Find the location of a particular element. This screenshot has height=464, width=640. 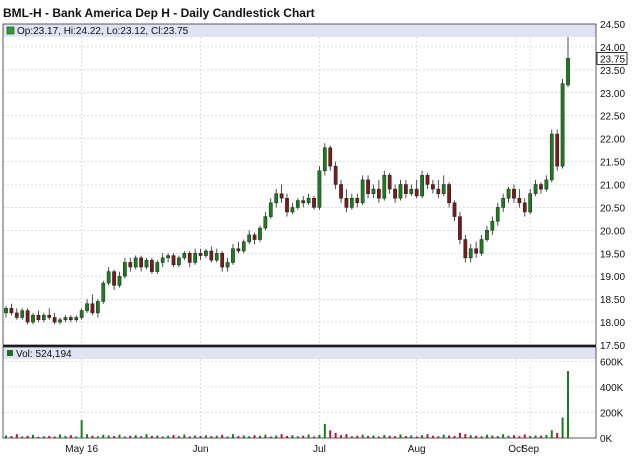

vol-tick-label: 200K is located at coordinates (612, 413).